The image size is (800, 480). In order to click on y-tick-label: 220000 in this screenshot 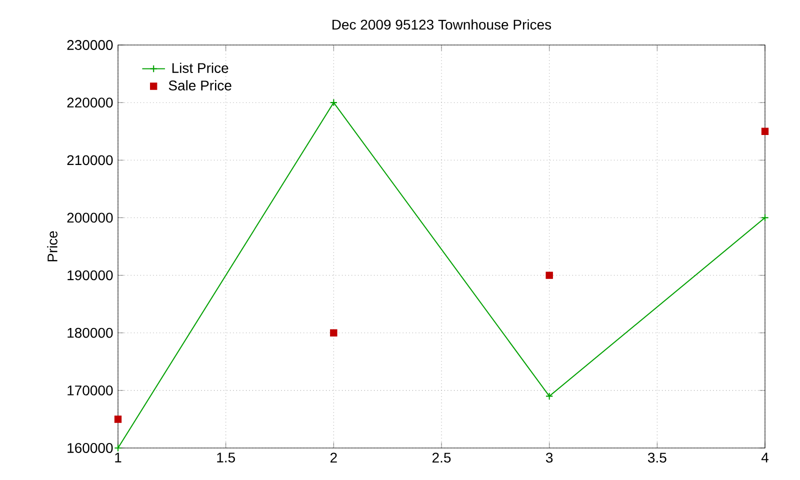, I will do `click(90, 103)`.